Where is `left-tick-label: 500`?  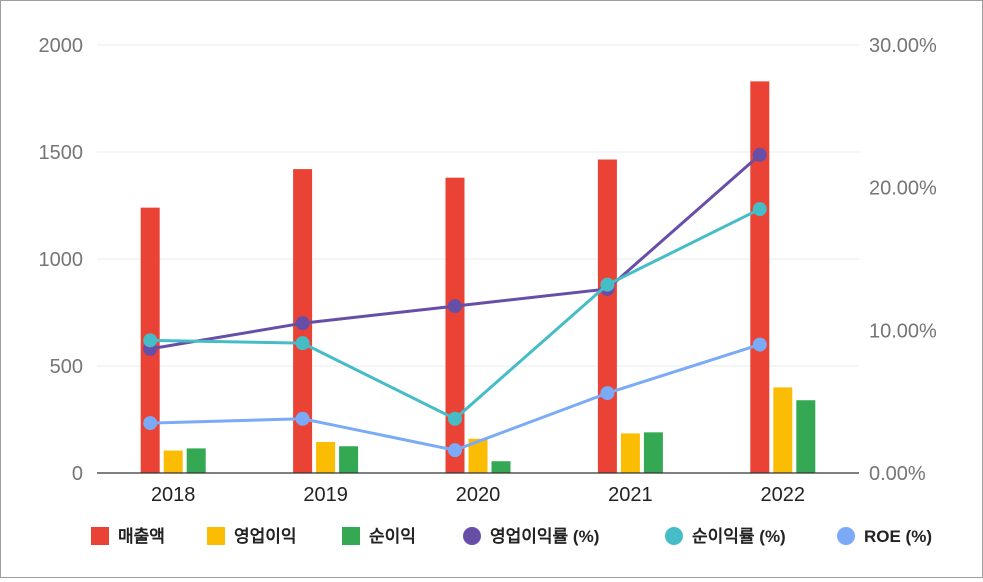 left-tick-label: 500 is located at coordinates (66, 367).